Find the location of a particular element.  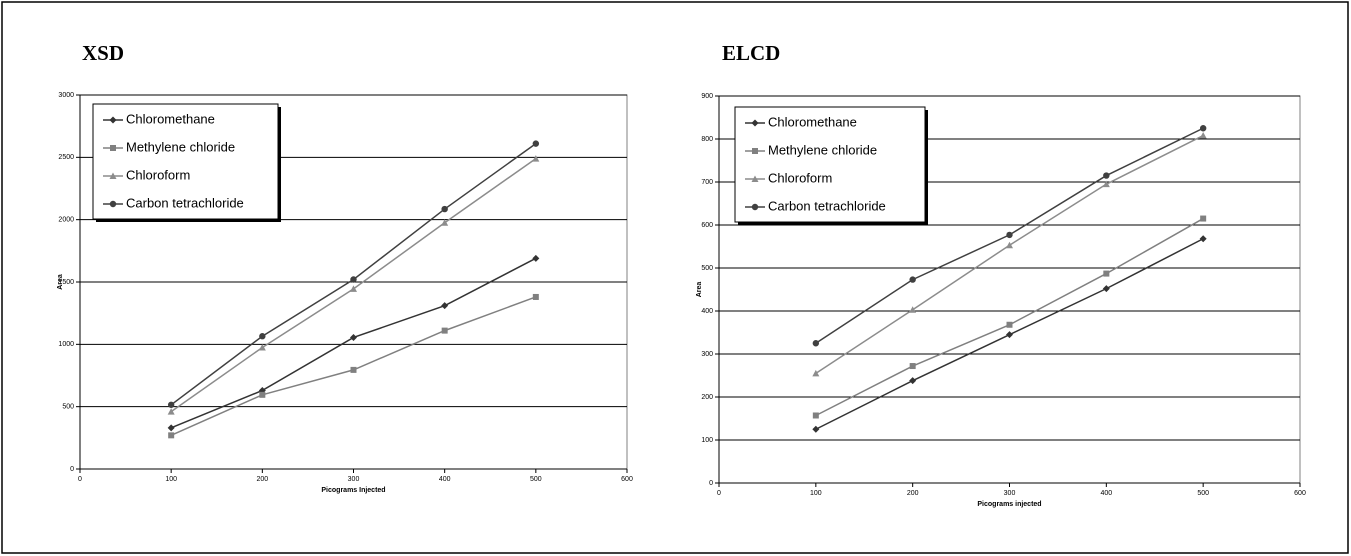

y-tick-label: 200 is located at coordinates (707, 397).